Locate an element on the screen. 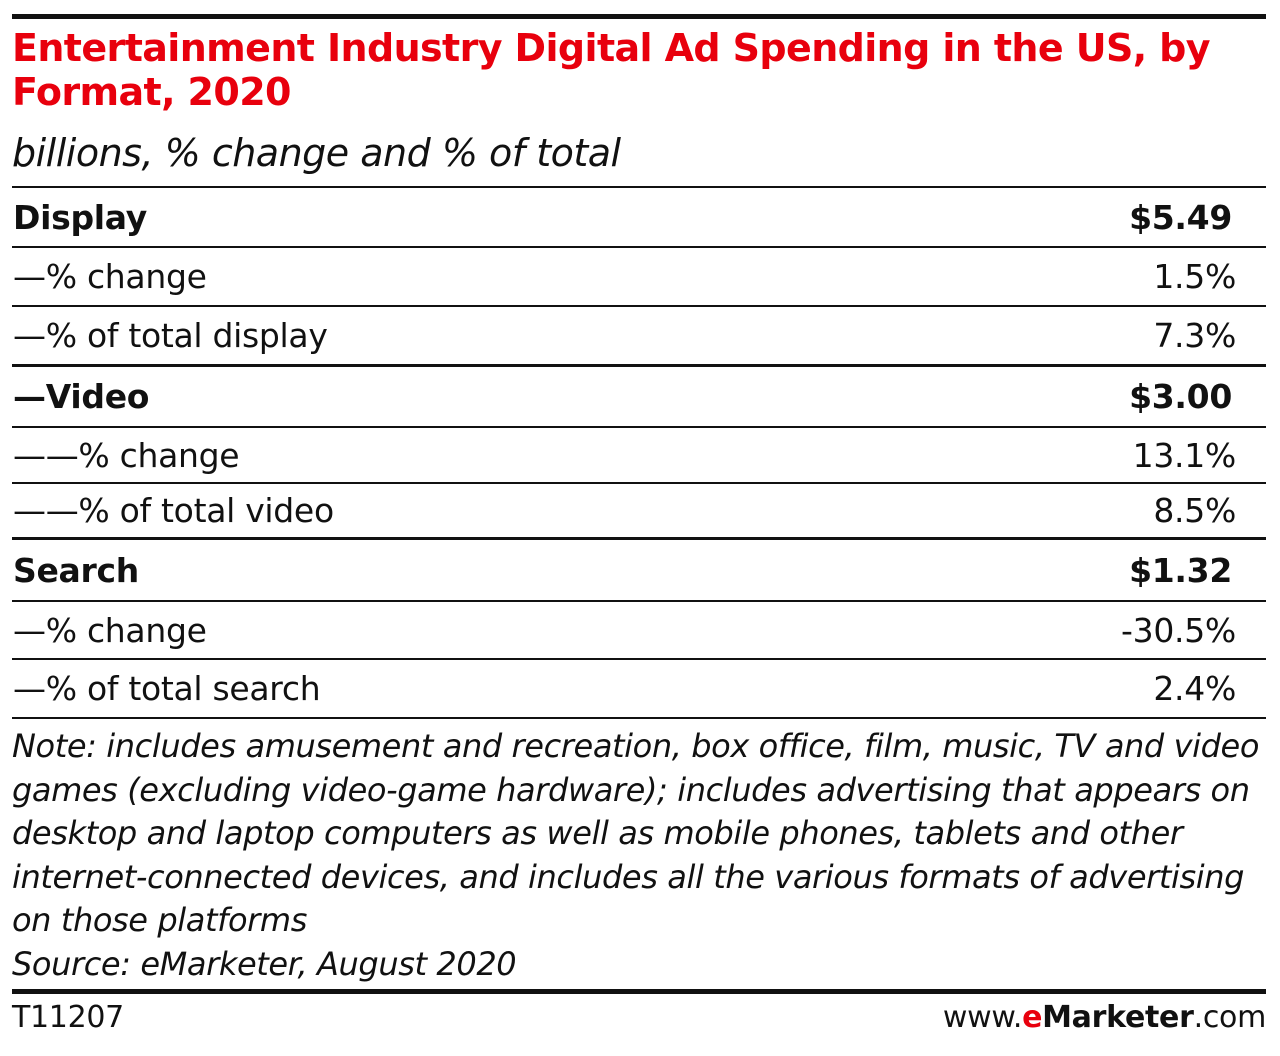 Image resolution: width=1280 pixels, height=1056 pixels. emarketer-logo: www.eMarketer.com is located at coordinates (1104, 1017).